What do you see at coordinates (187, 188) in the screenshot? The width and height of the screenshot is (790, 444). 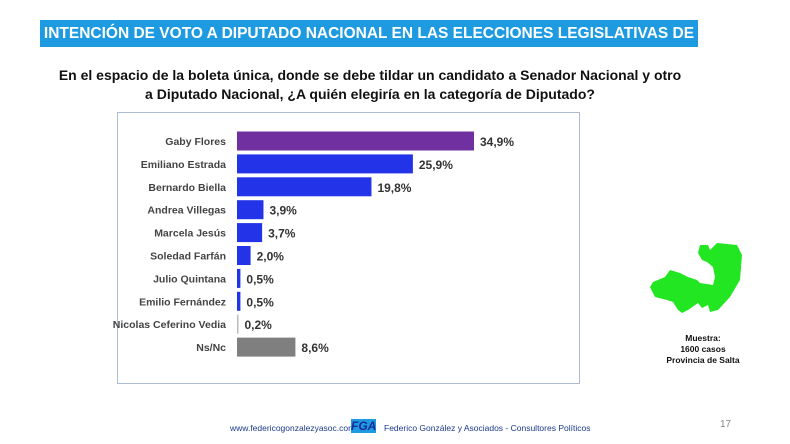 I see `category-label: Bernardo Biella` at bounding box center [187, 188].